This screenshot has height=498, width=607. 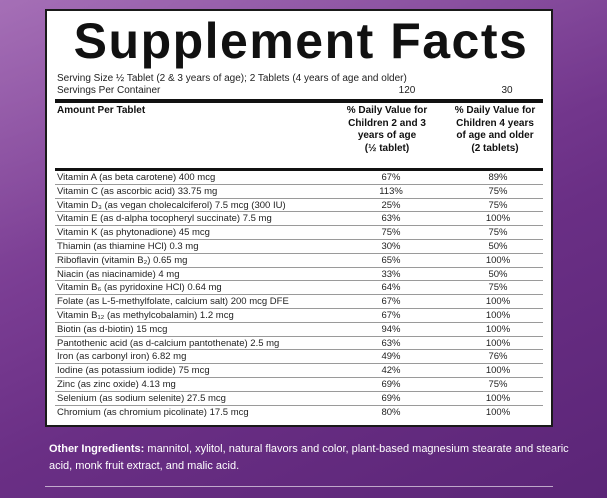 I want to click on panel-title: Supplement Facts, so click(x=301, y=41).